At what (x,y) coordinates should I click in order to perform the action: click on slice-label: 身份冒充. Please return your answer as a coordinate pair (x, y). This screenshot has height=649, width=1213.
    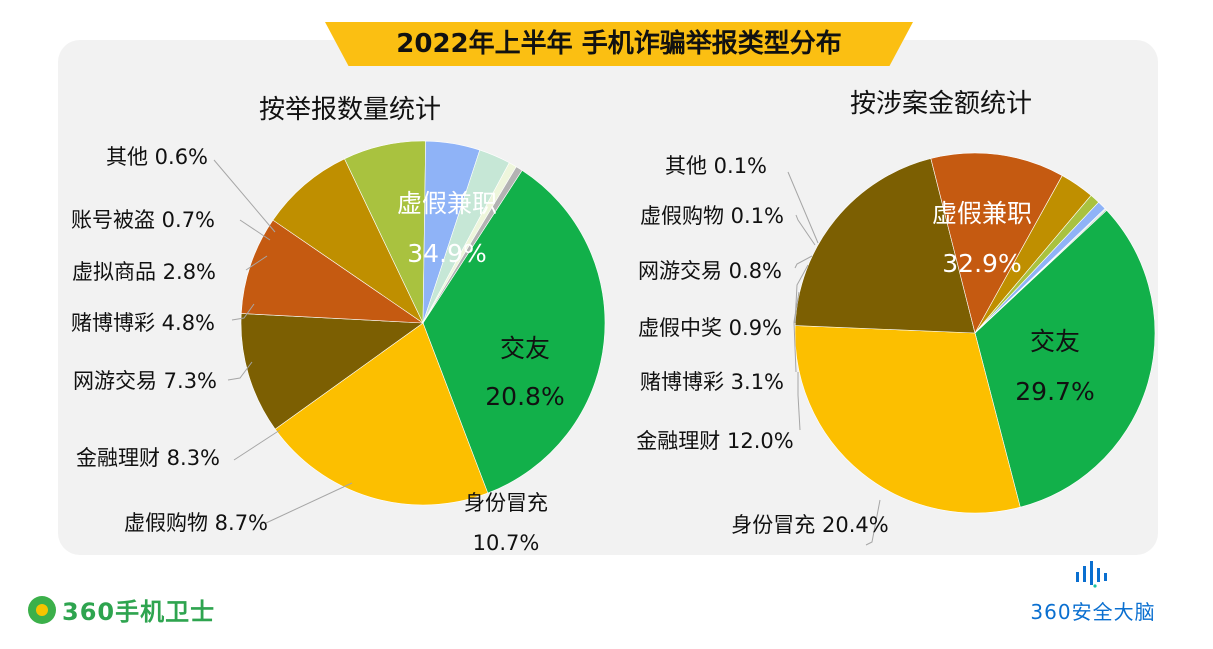
    Looking at the image, I should click on (506, 503).